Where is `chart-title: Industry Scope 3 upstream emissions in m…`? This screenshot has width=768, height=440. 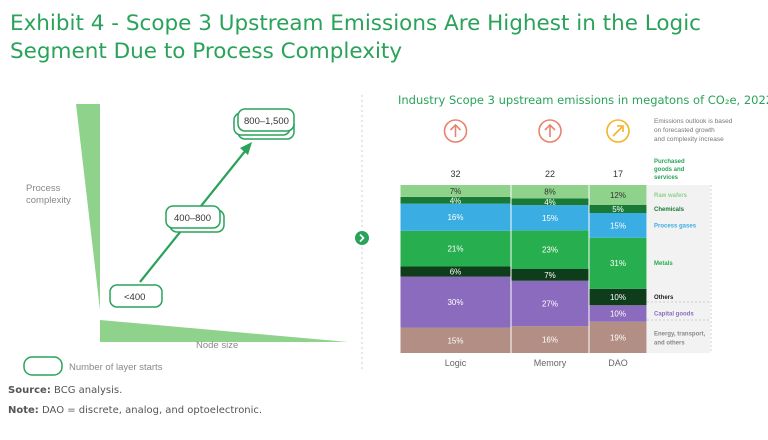
chart-title: Industry Scope 3 upstream emissions in m… is located at coordinates (583, 100).